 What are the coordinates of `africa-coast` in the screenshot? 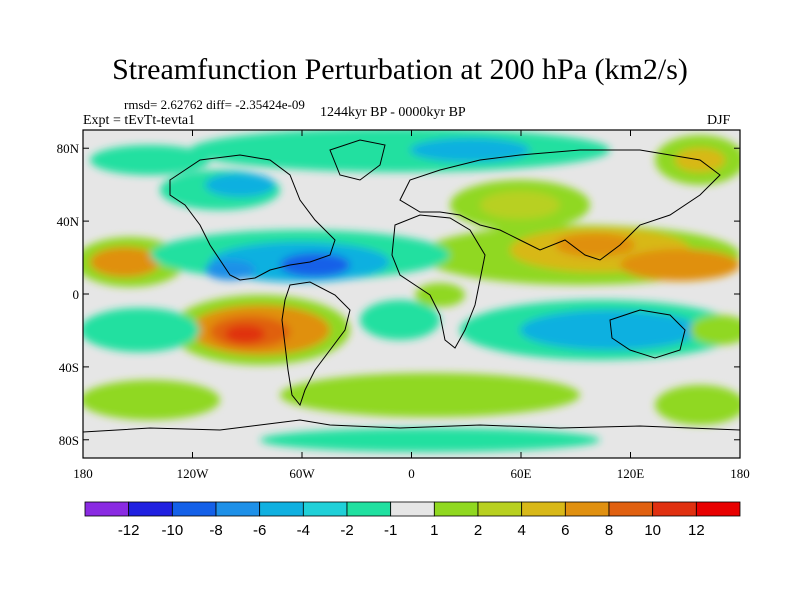 It's located at (438, 281).